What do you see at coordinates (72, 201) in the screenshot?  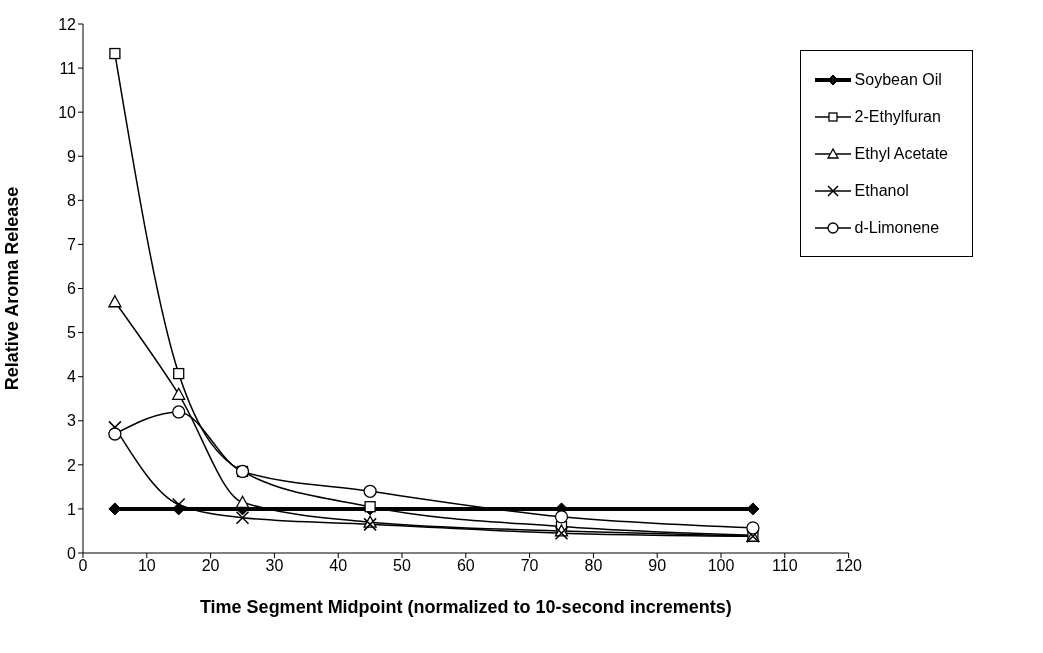 I see `y-tick-label: 8` at bounding box center [72, 201].